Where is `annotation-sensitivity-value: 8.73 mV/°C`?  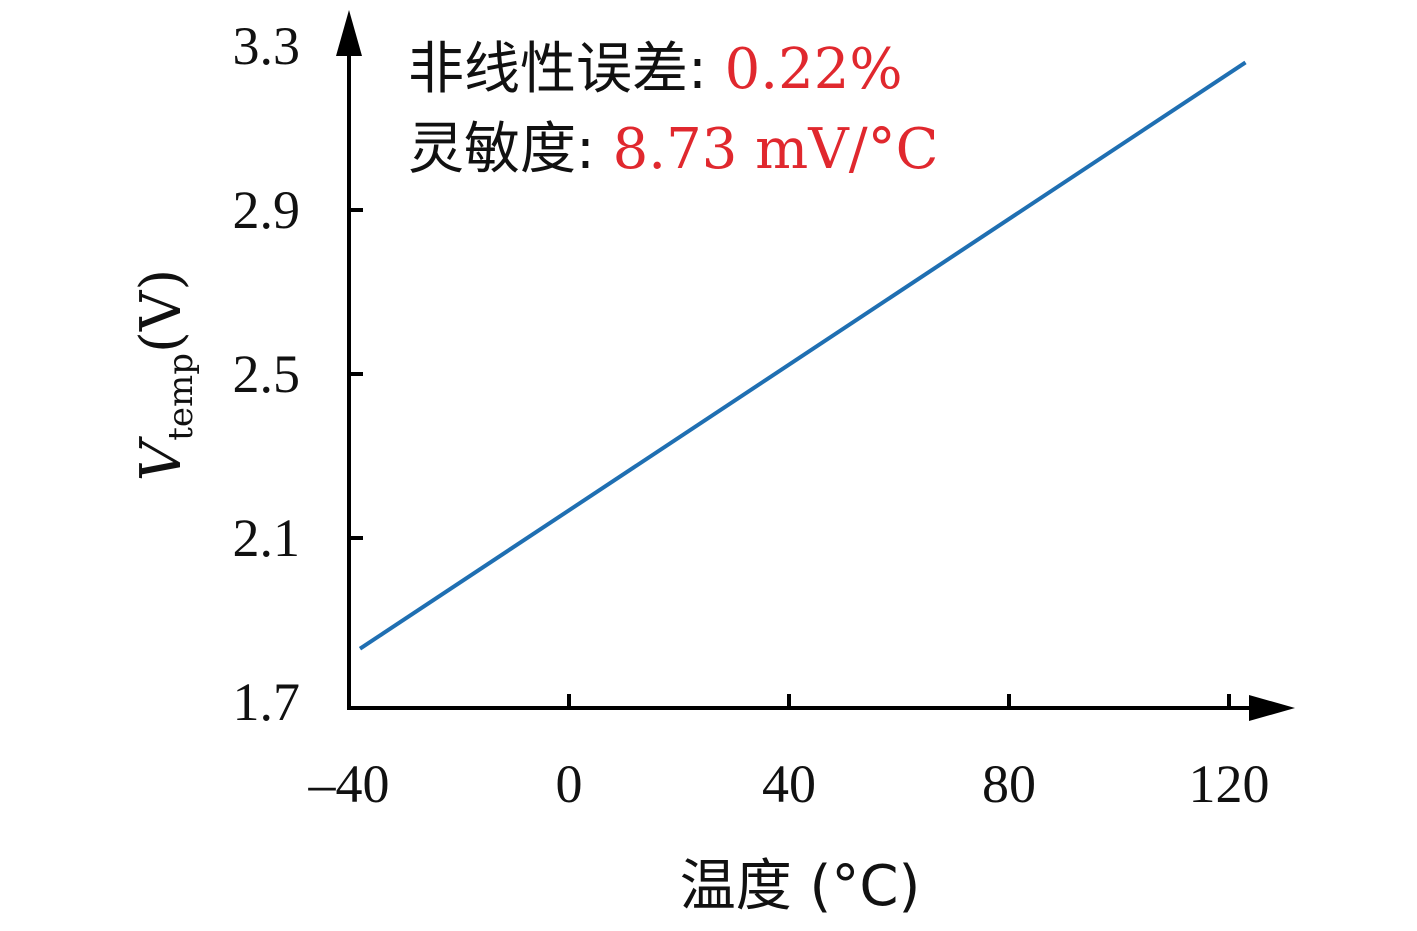 annotation-sensitivity-value: 8.73 mV/°C is located at coordinates (776, 149).